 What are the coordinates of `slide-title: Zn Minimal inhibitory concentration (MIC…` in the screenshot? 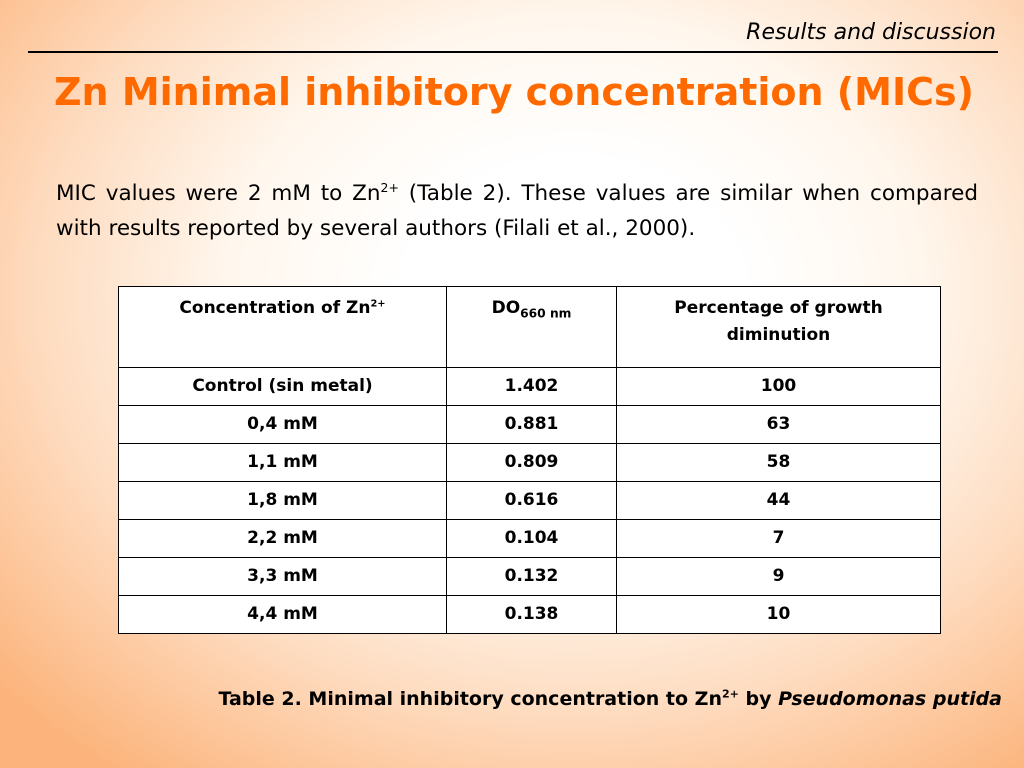 It's located at (514, 92).